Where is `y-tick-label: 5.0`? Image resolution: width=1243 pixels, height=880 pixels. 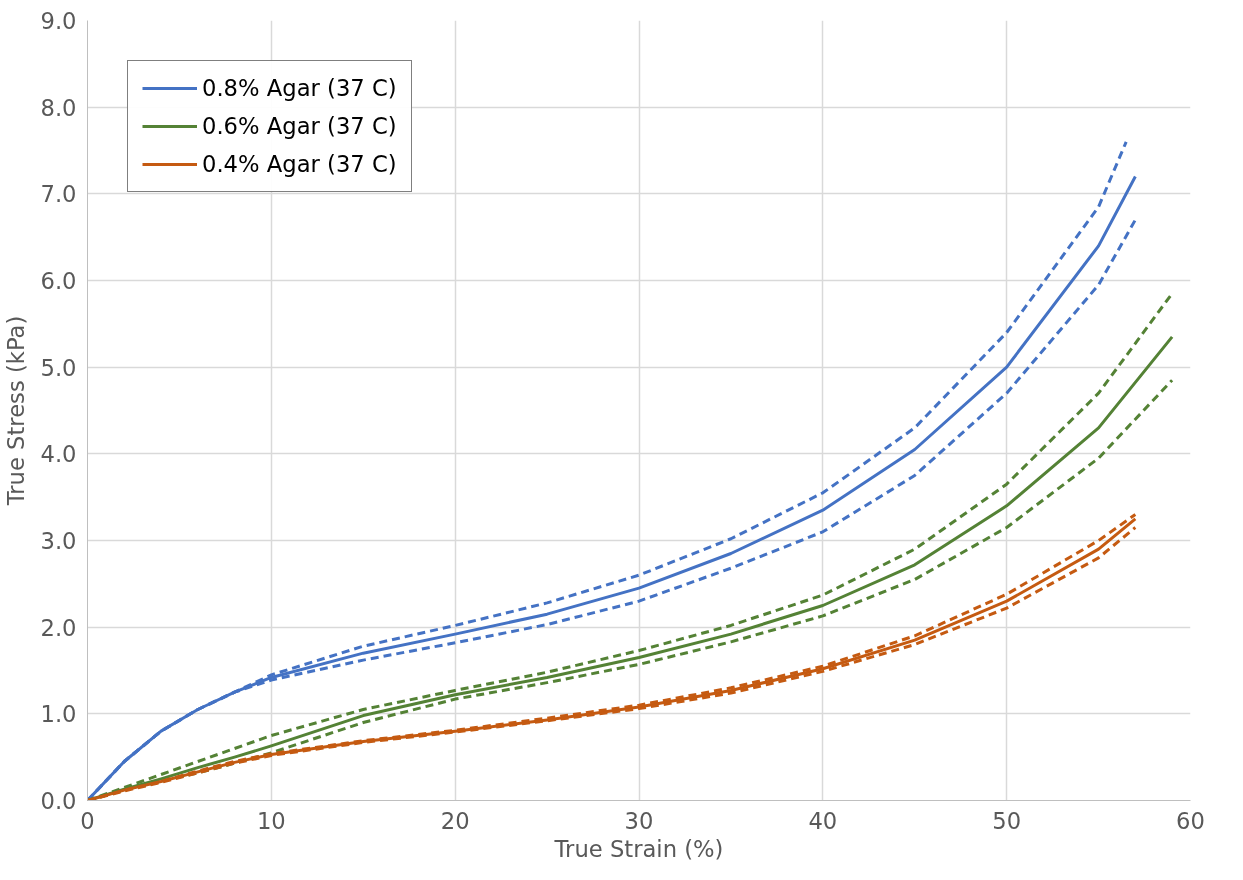 y-tick-label: 5.0 is located at coordinates (58, 367).